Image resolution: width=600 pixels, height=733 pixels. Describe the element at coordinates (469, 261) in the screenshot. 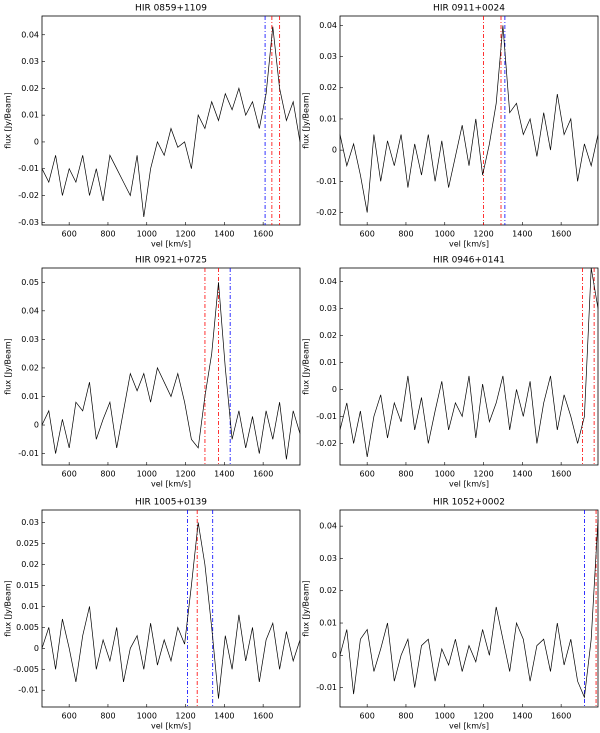

I see `panel-title: HIR 0946+0141` at that location.